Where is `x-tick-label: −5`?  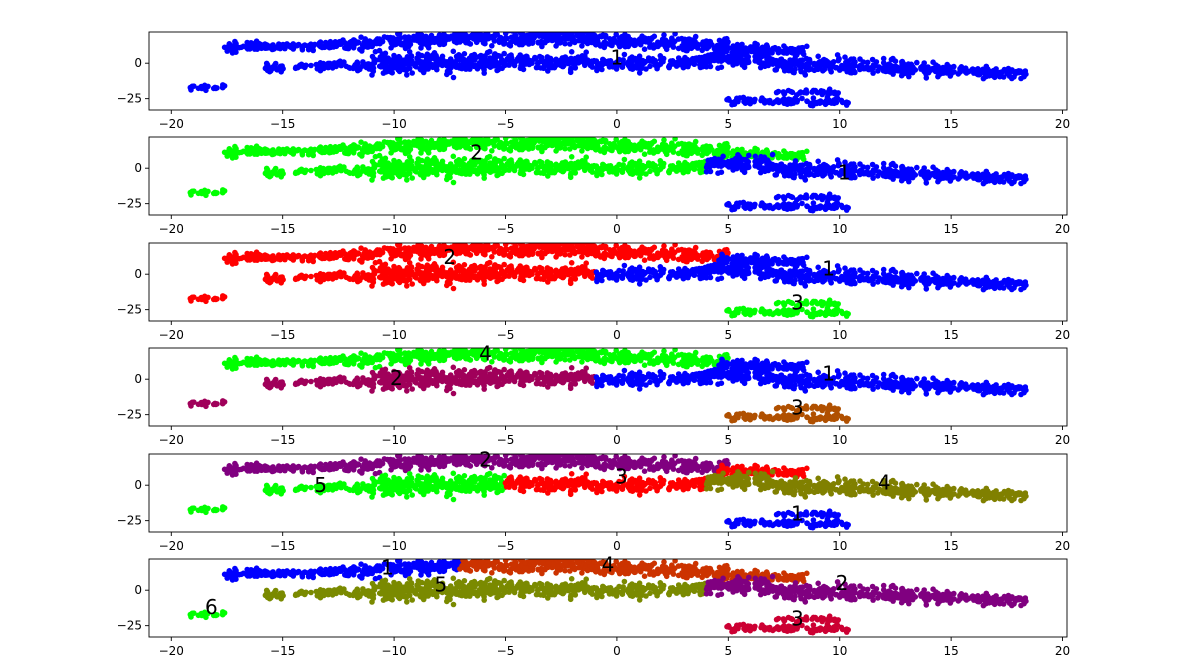 x-tick-label: −5 is located at coordinates (506, 124).